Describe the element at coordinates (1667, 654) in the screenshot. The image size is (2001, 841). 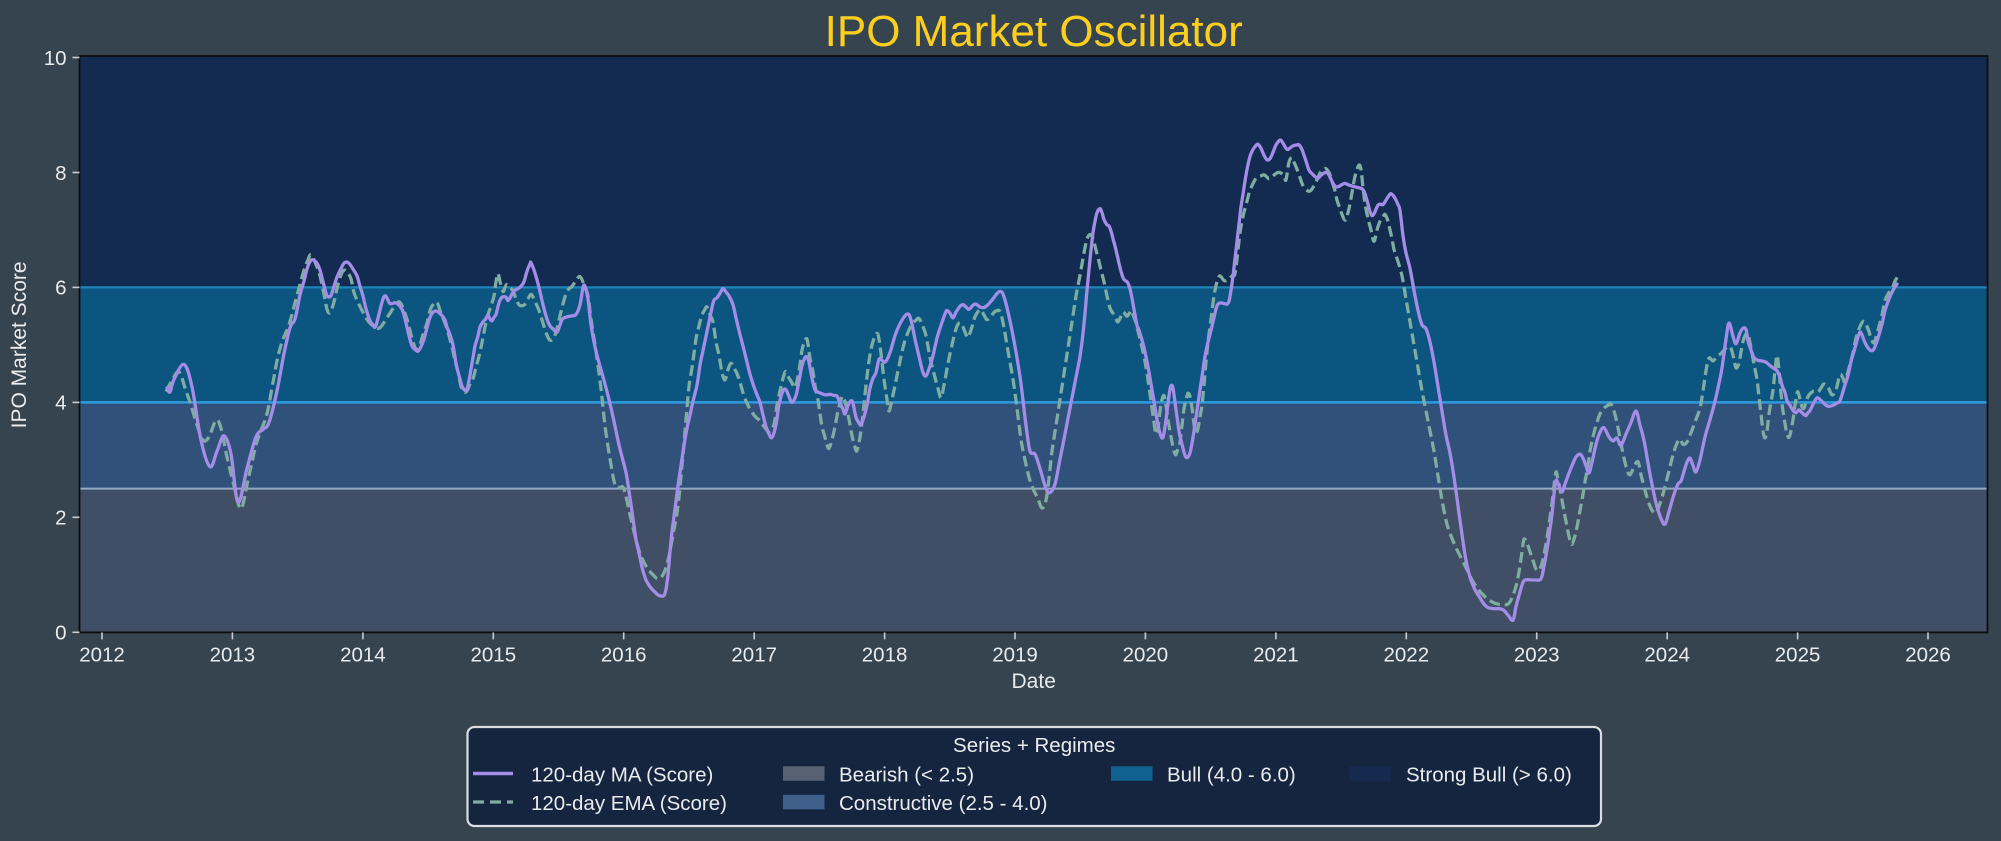
I see `svg-text: 2024` at that location.